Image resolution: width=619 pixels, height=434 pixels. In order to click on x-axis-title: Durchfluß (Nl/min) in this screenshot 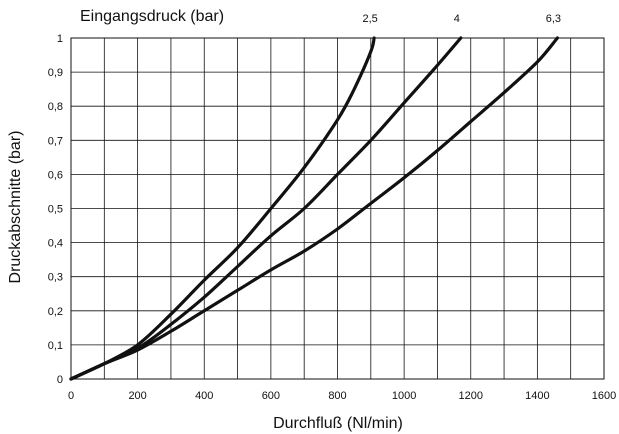, I will do `click(338, 423)`.